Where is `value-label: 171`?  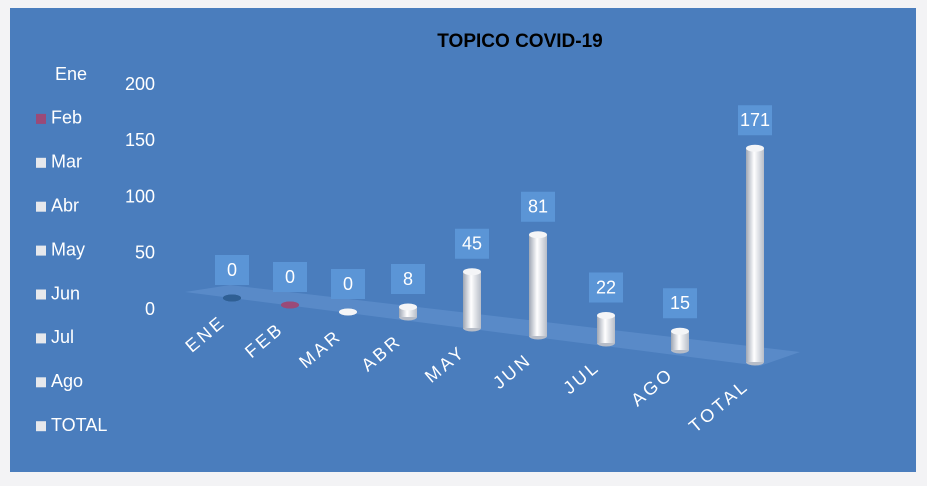
value-label: 171 is located at coordinates (755, 120).